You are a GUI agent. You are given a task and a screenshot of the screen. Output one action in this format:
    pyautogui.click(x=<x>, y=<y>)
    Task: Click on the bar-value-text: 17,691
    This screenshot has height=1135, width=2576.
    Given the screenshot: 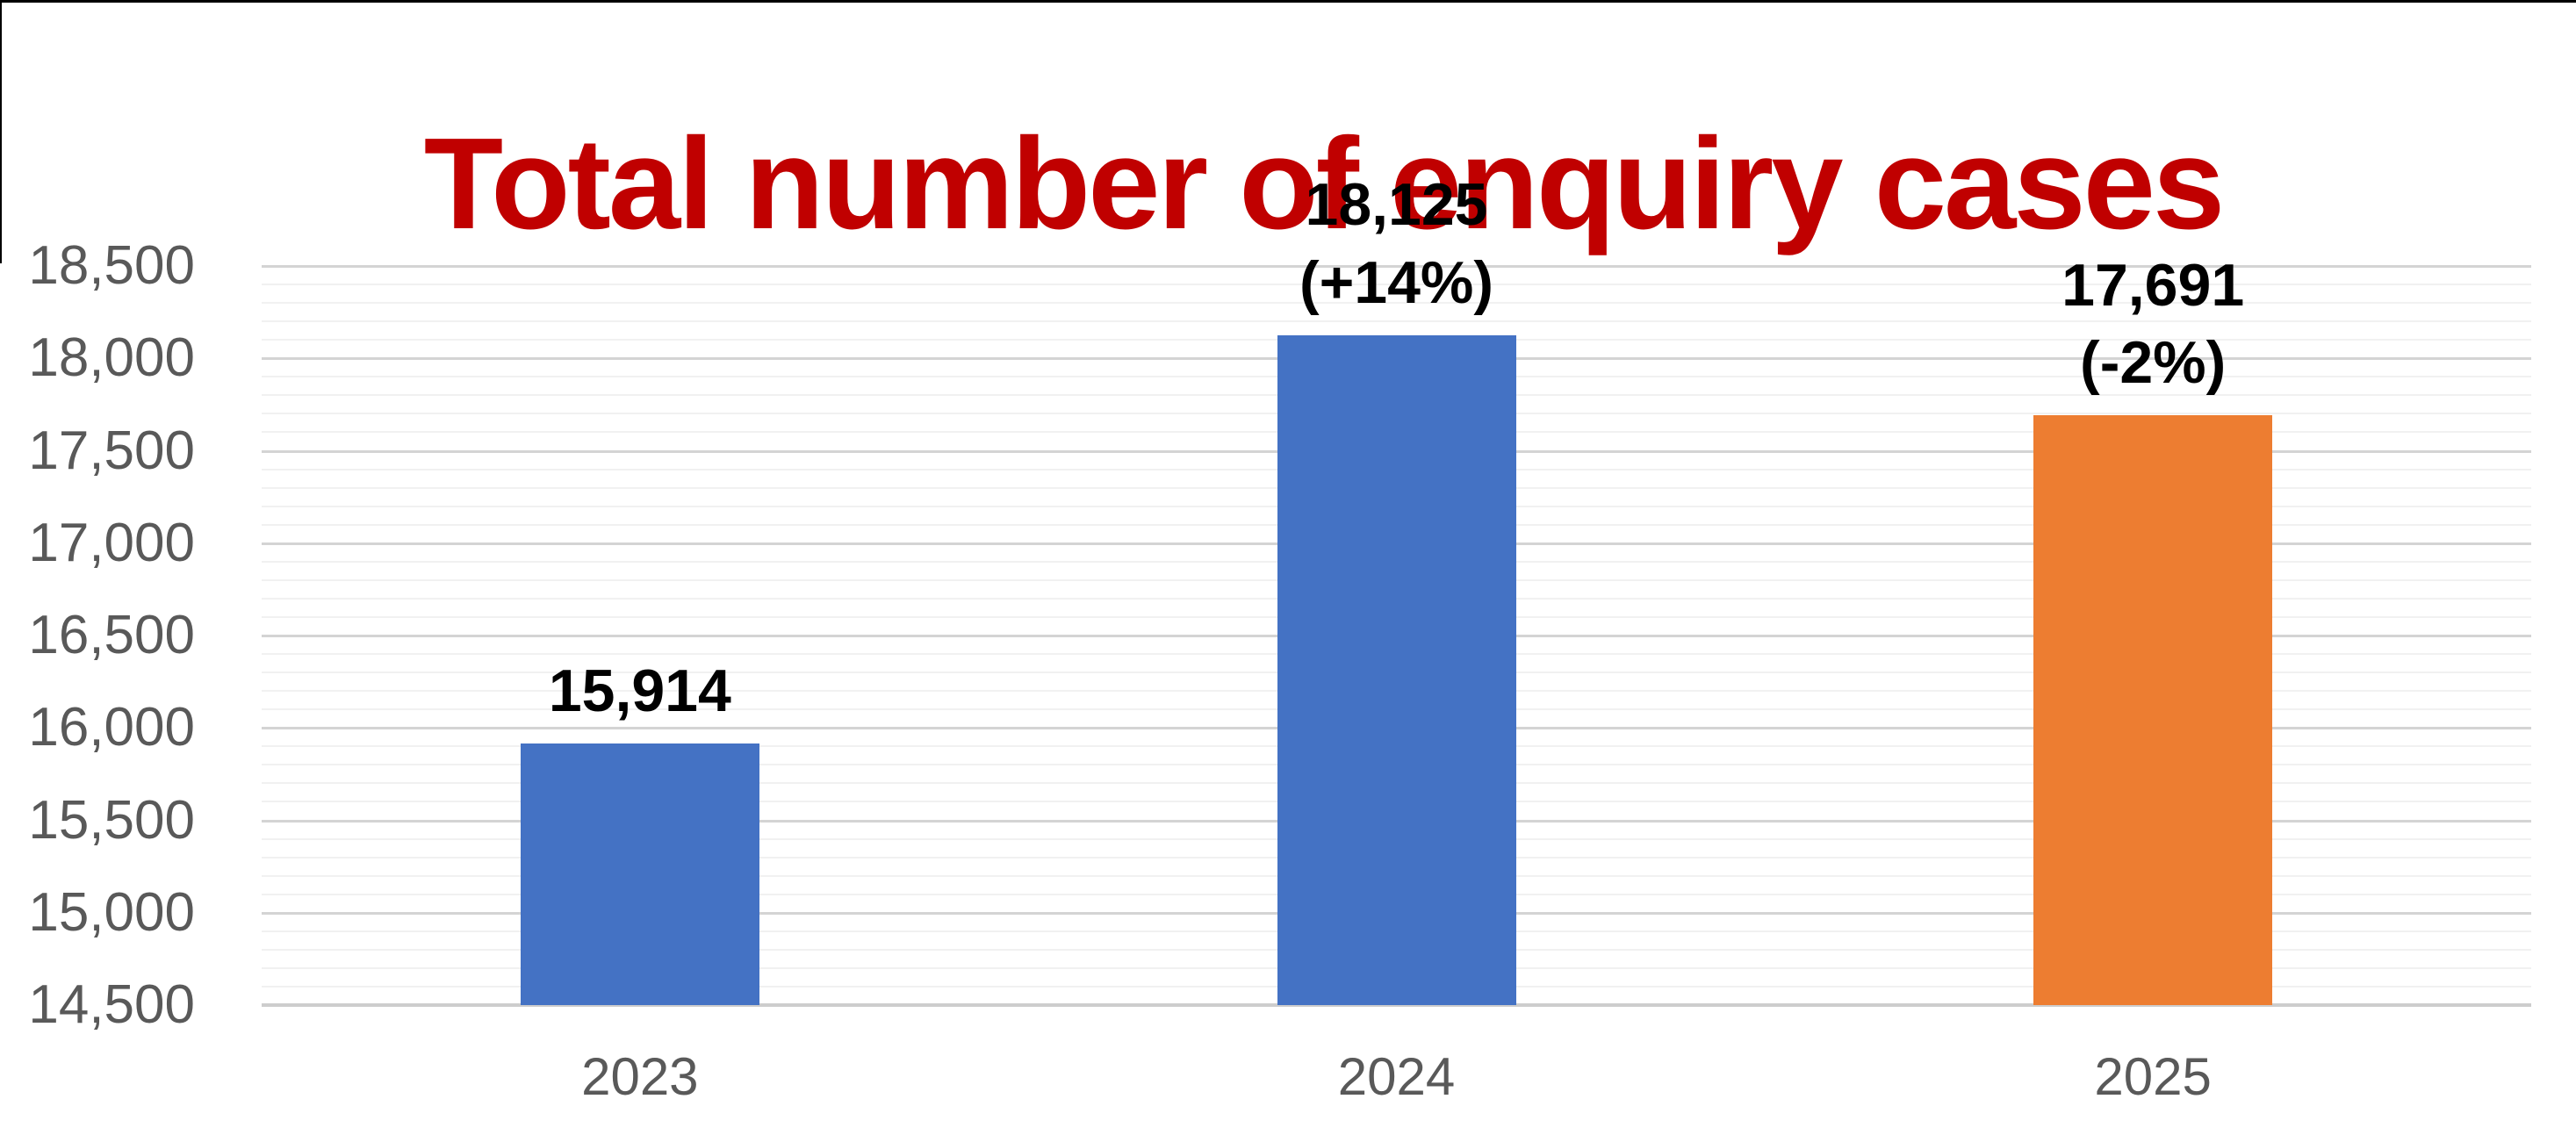 What is the action you would take?
    pyautogui.click(x=2153, y=285)
    